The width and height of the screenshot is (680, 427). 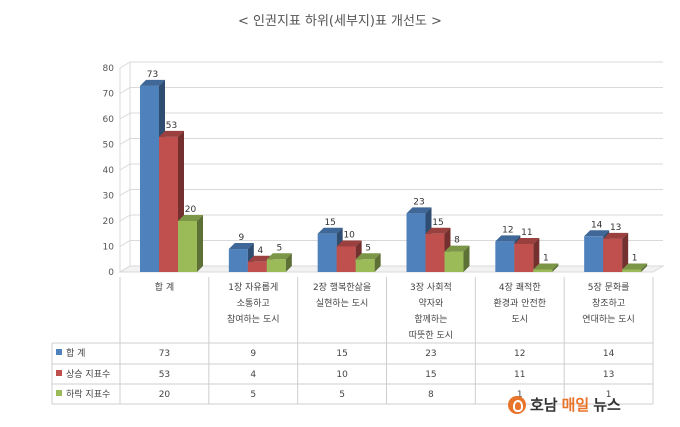 What do you see at coordinates (431, 395) in the screenshot?
I see `table-cell: 8` at bounding box center [431, 395].